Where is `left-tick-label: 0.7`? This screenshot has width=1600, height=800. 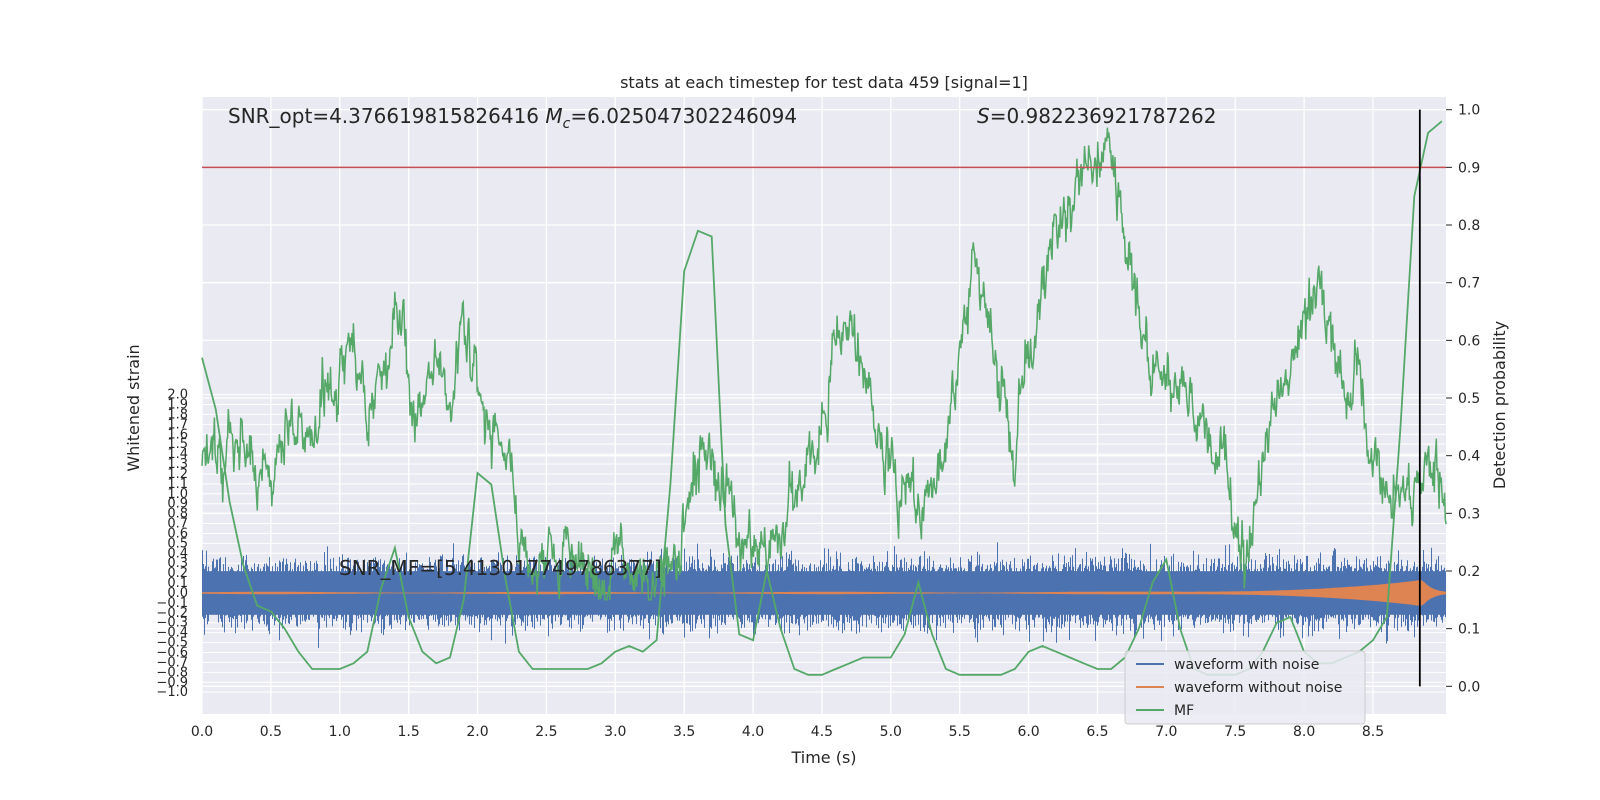
left-tick-label: 0.7 is located at coordinates (177, 524).